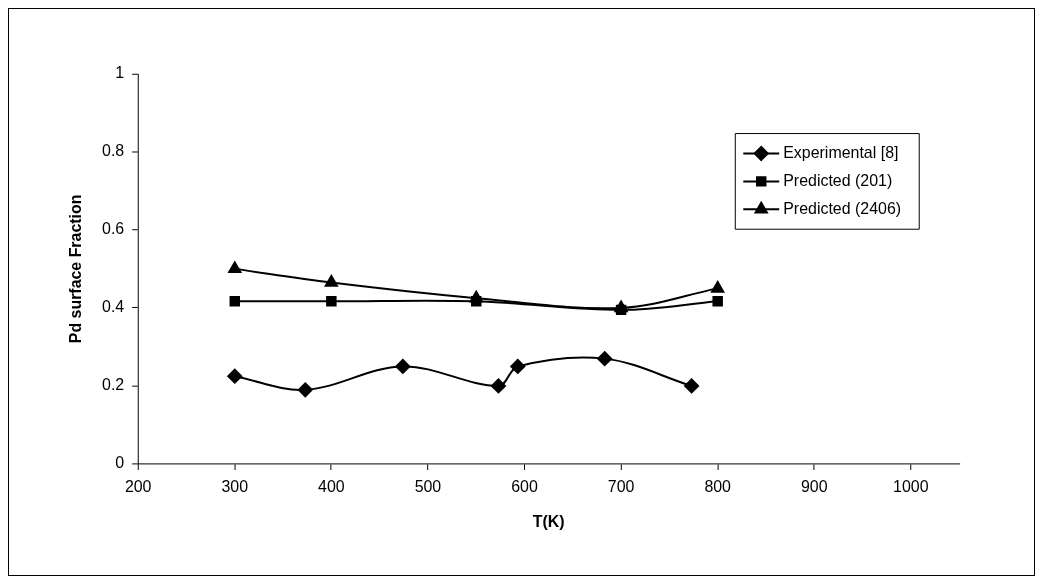 The image size is (1045, 586). What do you see at coordinates (548, 521) in the screenshot?
I see `x-axis-title: T(K)` at bounding box center [548, 521].